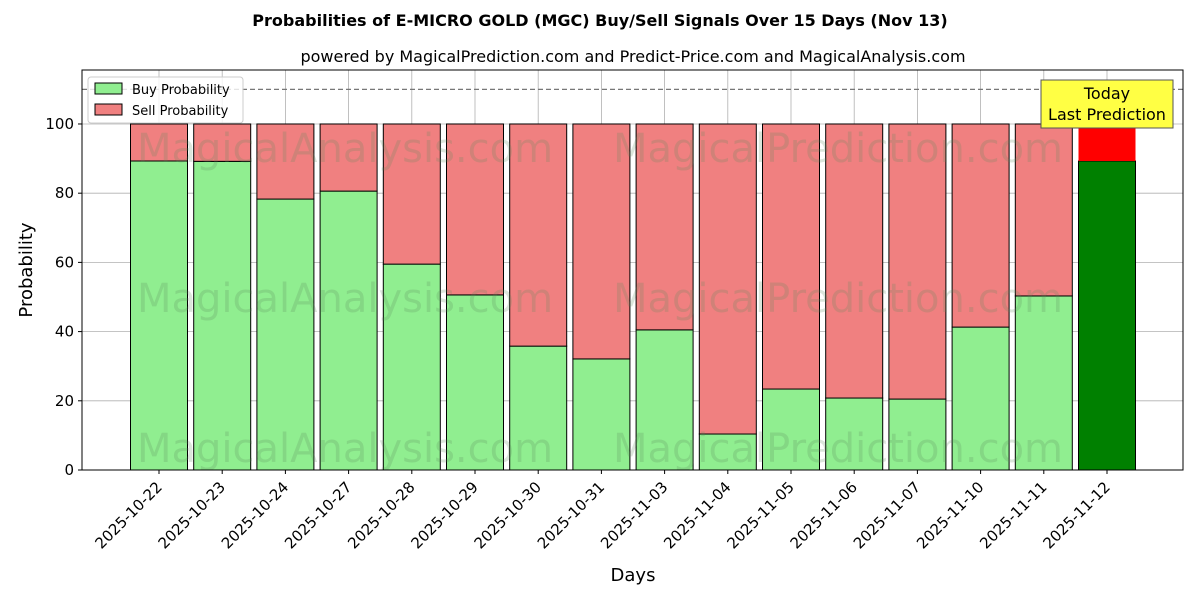  Describe the element at coordinates (108, 109) in the screenshot. I see `legend-swatch-sell` at that location.